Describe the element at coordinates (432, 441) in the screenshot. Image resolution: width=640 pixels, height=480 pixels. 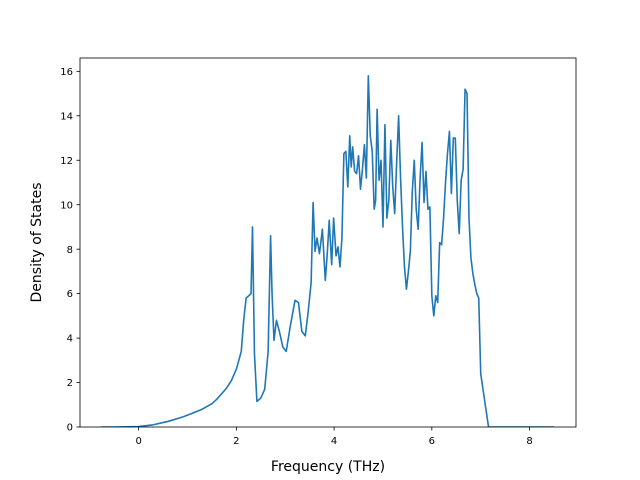
I see `x-tick-label: 6` at that location.